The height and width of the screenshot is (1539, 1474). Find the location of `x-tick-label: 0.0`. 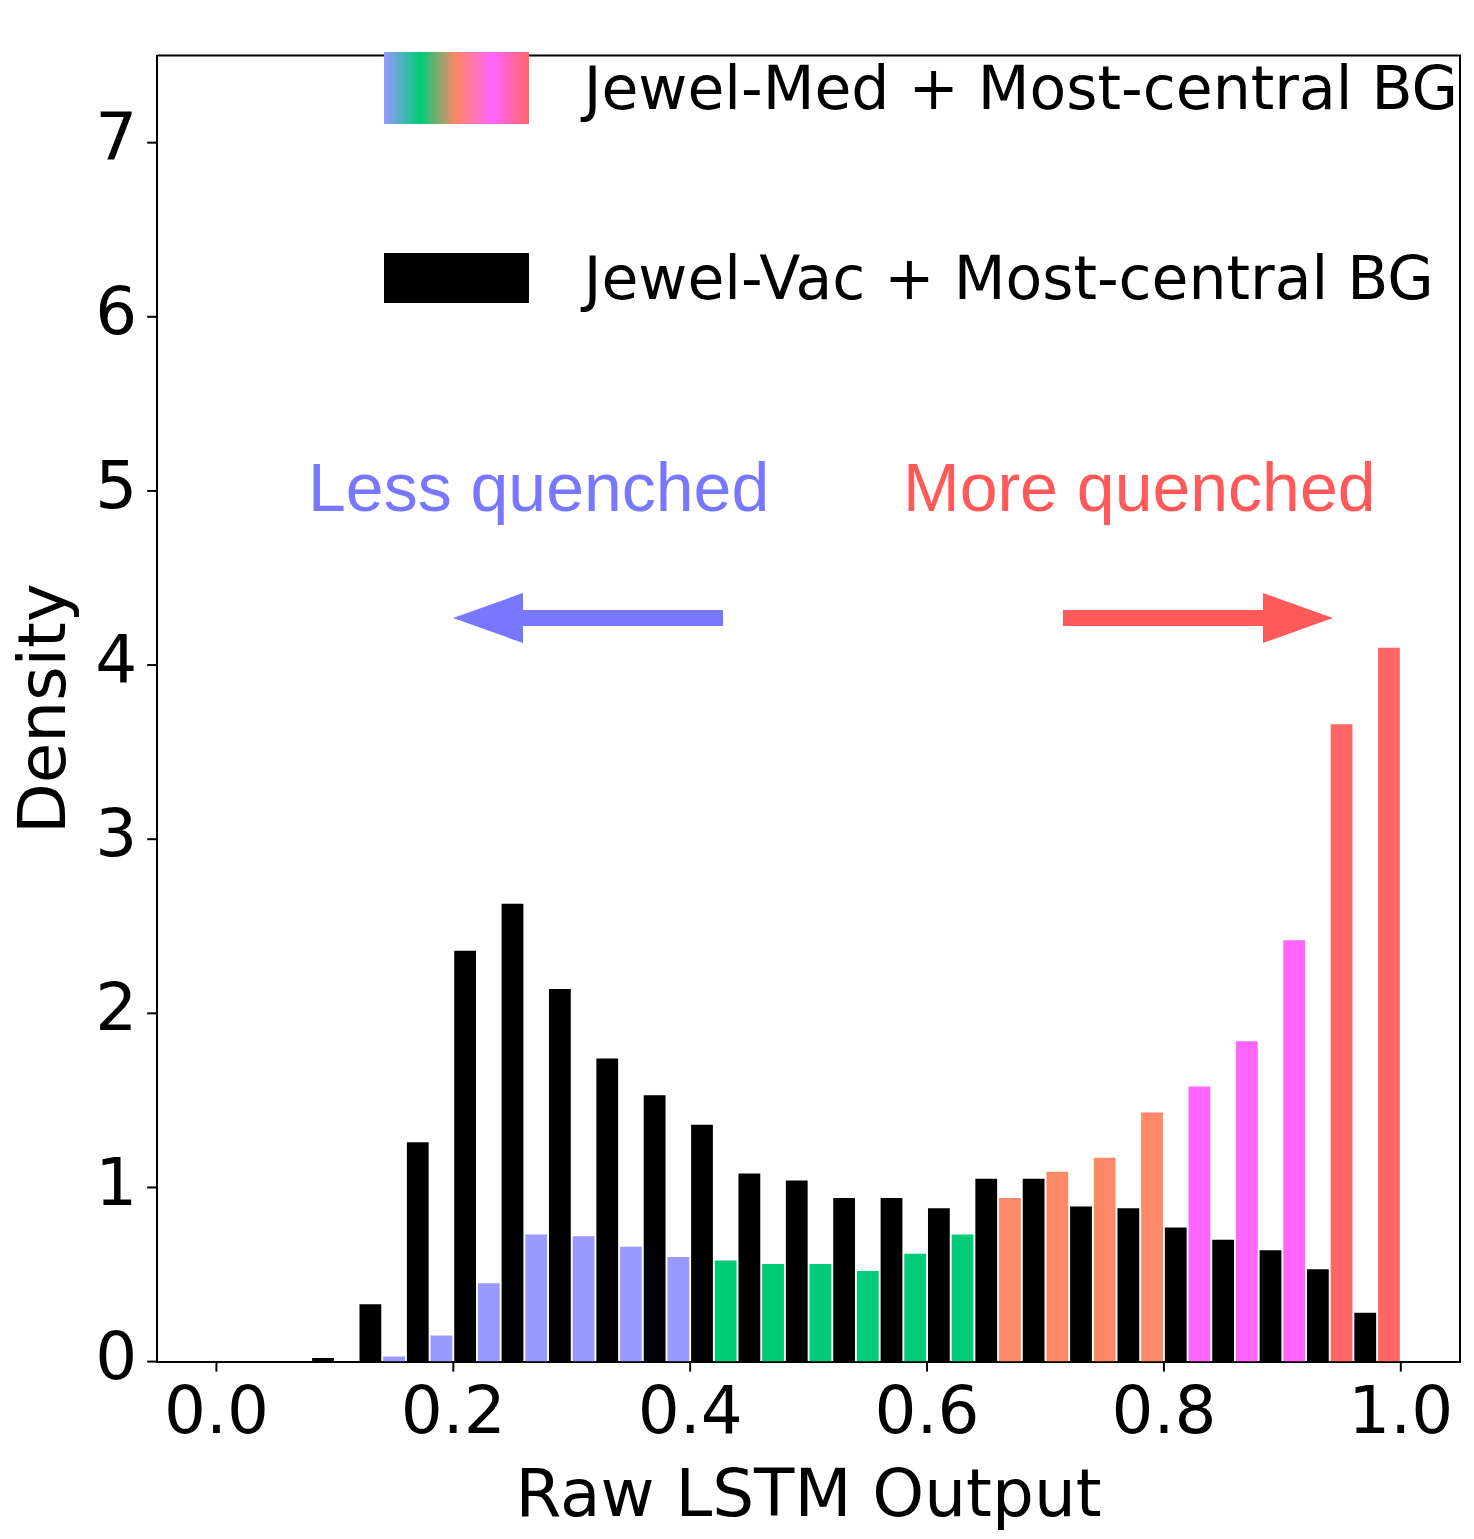

x-tick-label: 0.0 is located at coordinates (216, 1411).